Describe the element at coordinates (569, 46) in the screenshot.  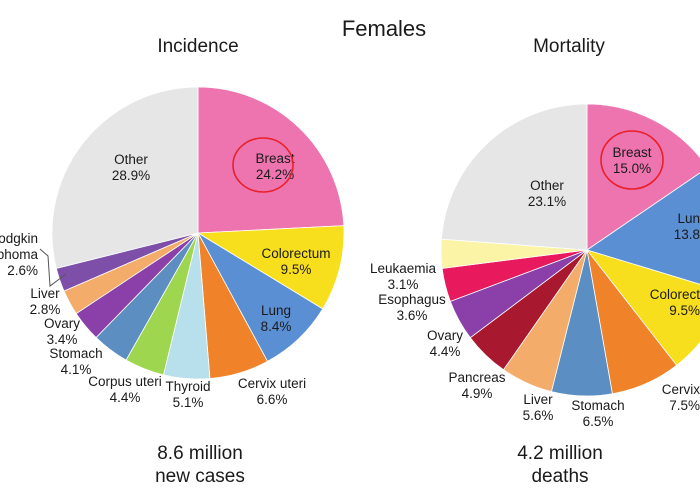
I see `mortality-title: Mortality` at that location.